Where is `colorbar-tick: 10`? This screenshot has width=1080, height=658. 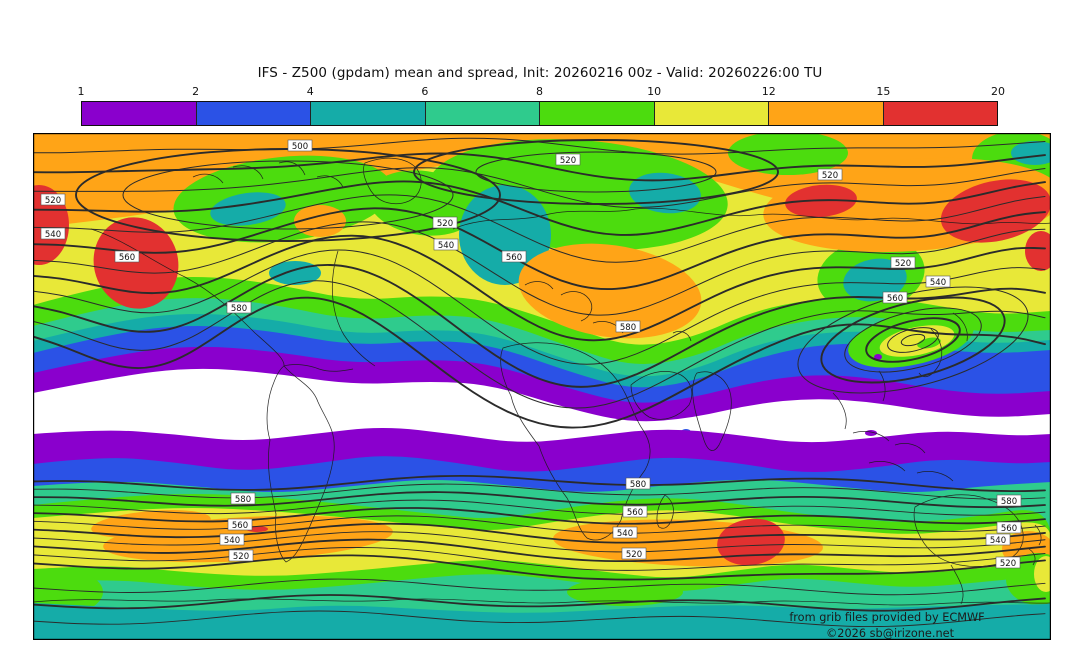 colorbar-tick: 10 is located at coordinates (654, 91).